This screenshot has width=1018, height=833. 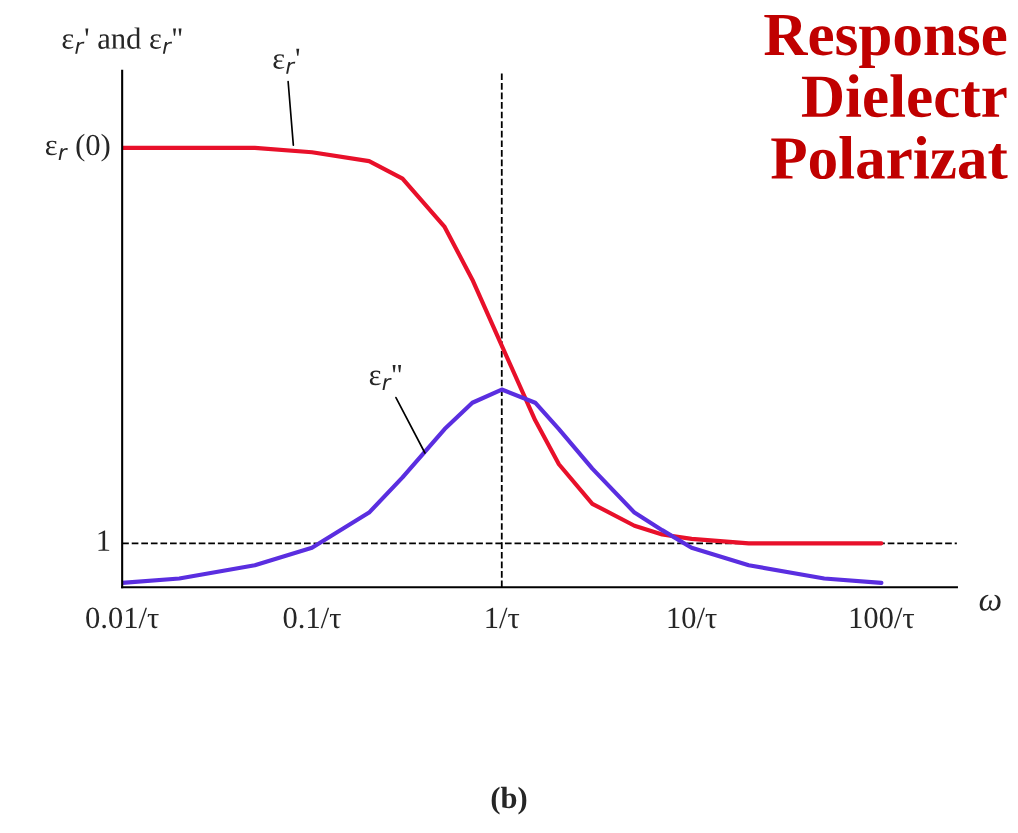 I want to click on annotation: 1, so click(x=104, y=540).